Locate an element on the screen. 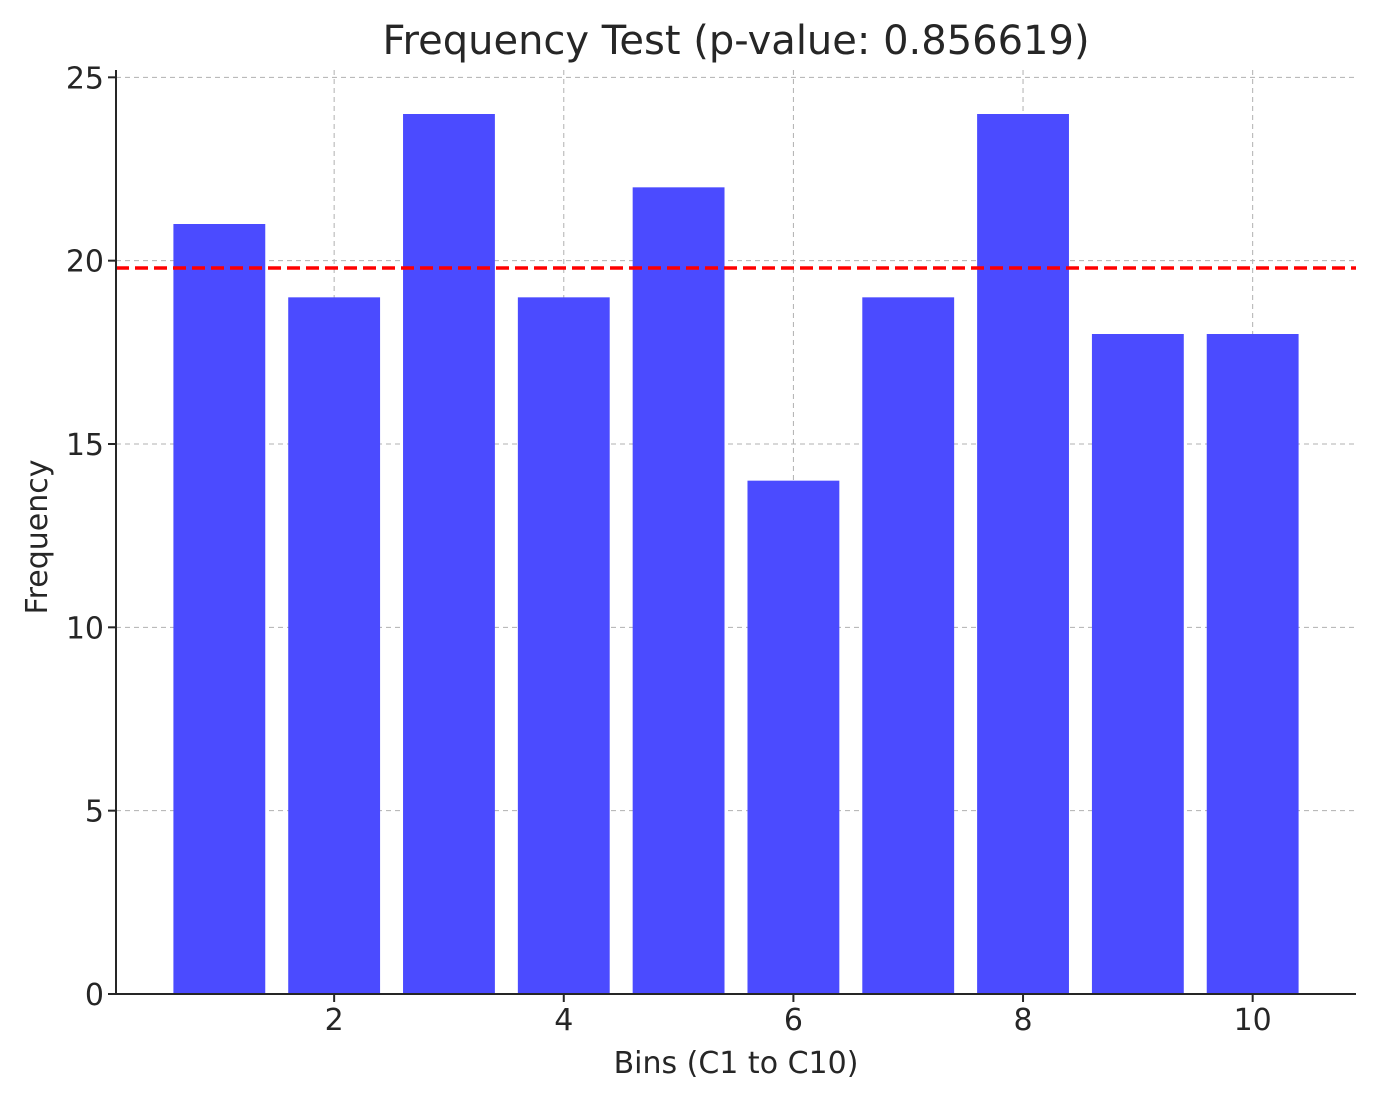 The height and width of the screenshot is (1101, 1376). x-tick-label: 4 is located at coordinates (563, 1020).